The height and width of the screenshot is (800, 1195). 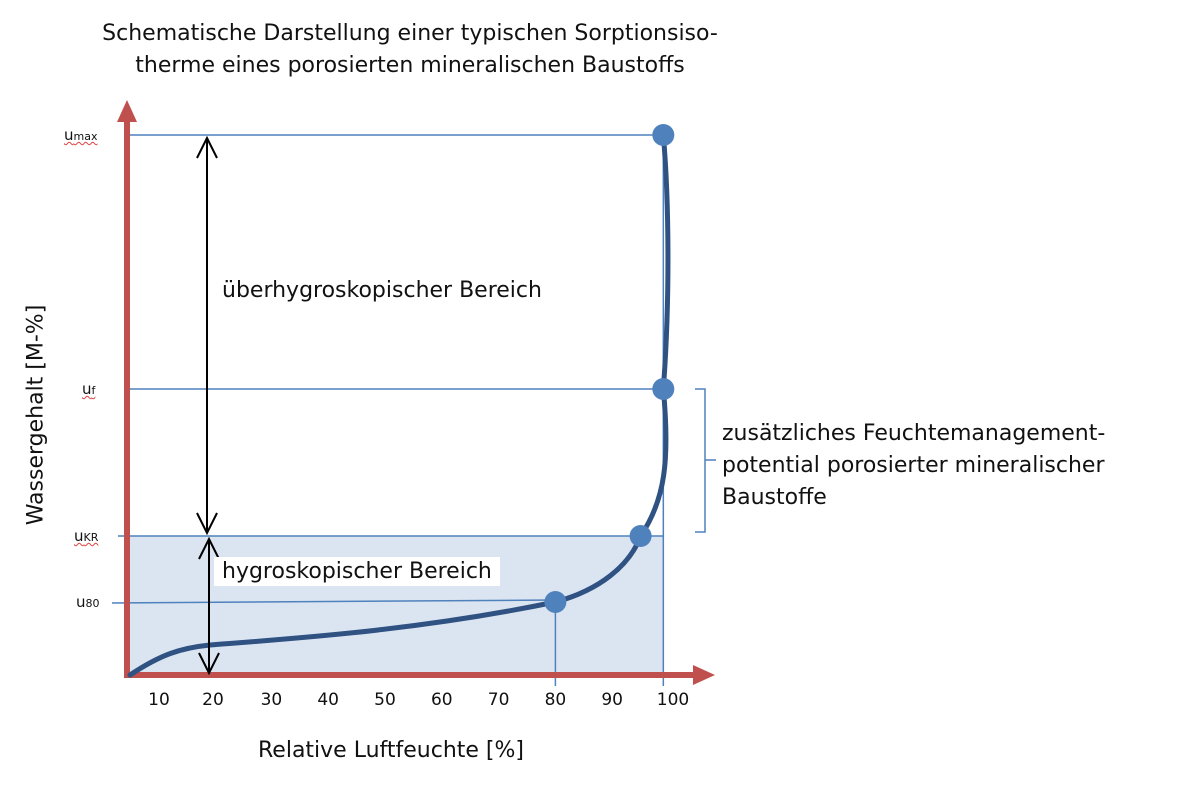 What do you see at coordinates (640, 536) in the screenshot?
I see `point-uKR` at bounding box center [640, 536].